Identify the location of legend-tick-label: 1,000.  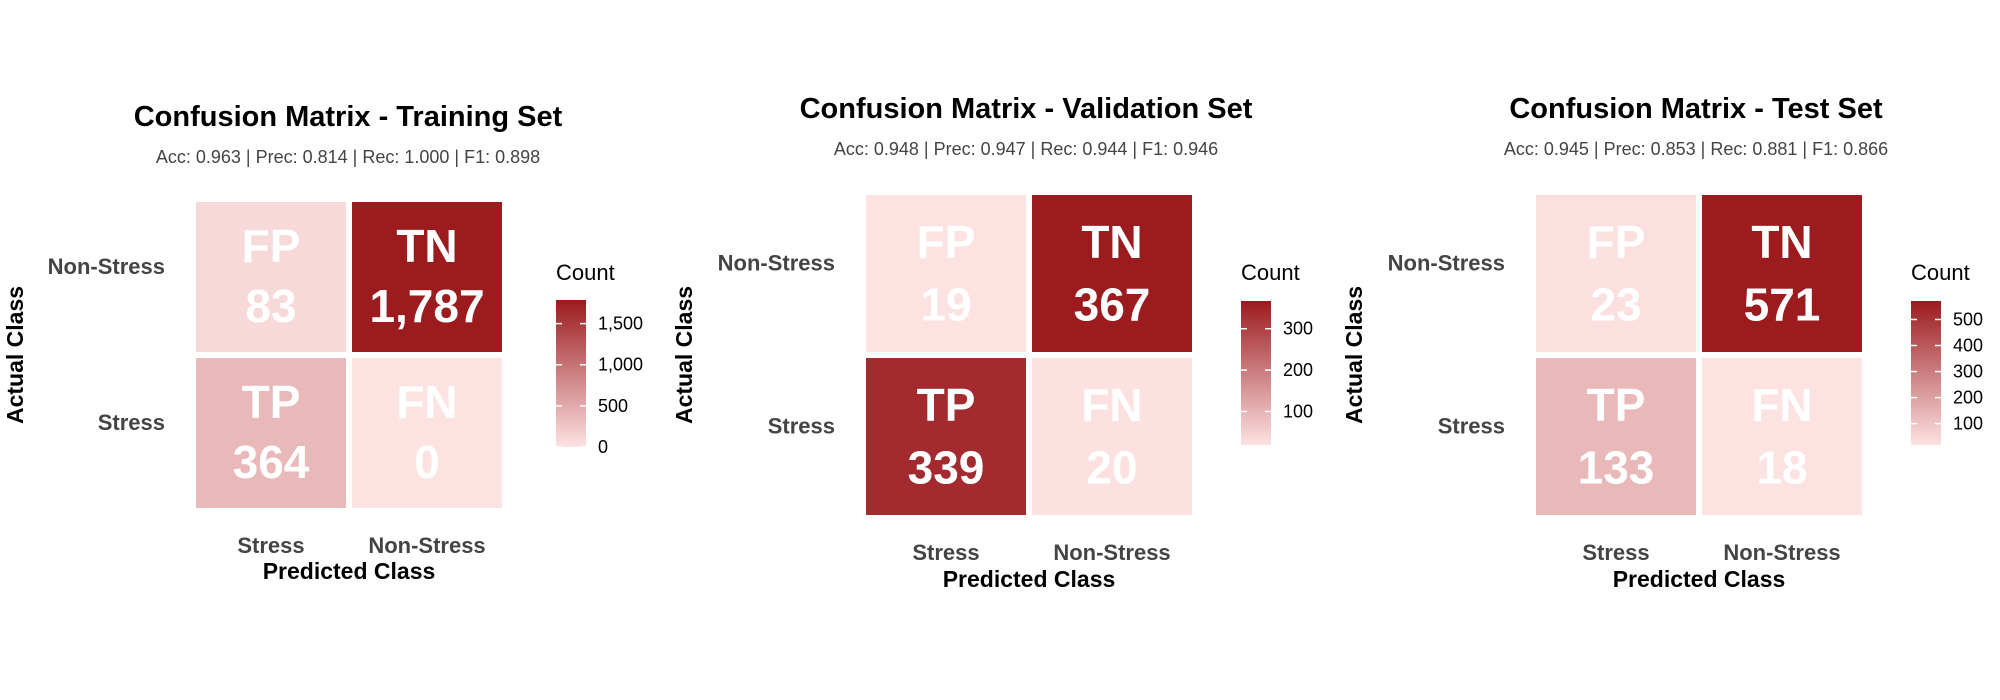
(620, 365).